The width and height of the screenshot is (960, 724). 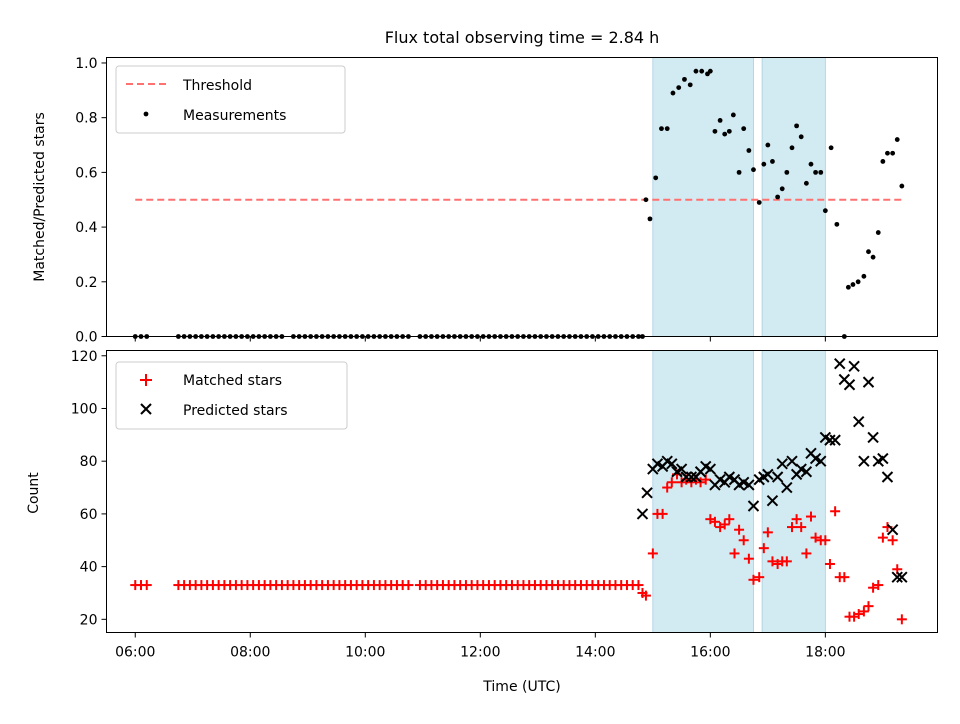 What do you see at coordinates (86, 283) in the screenshot?
I see `top-y-tick-label: 0.2` at bounding box center [86, 283].